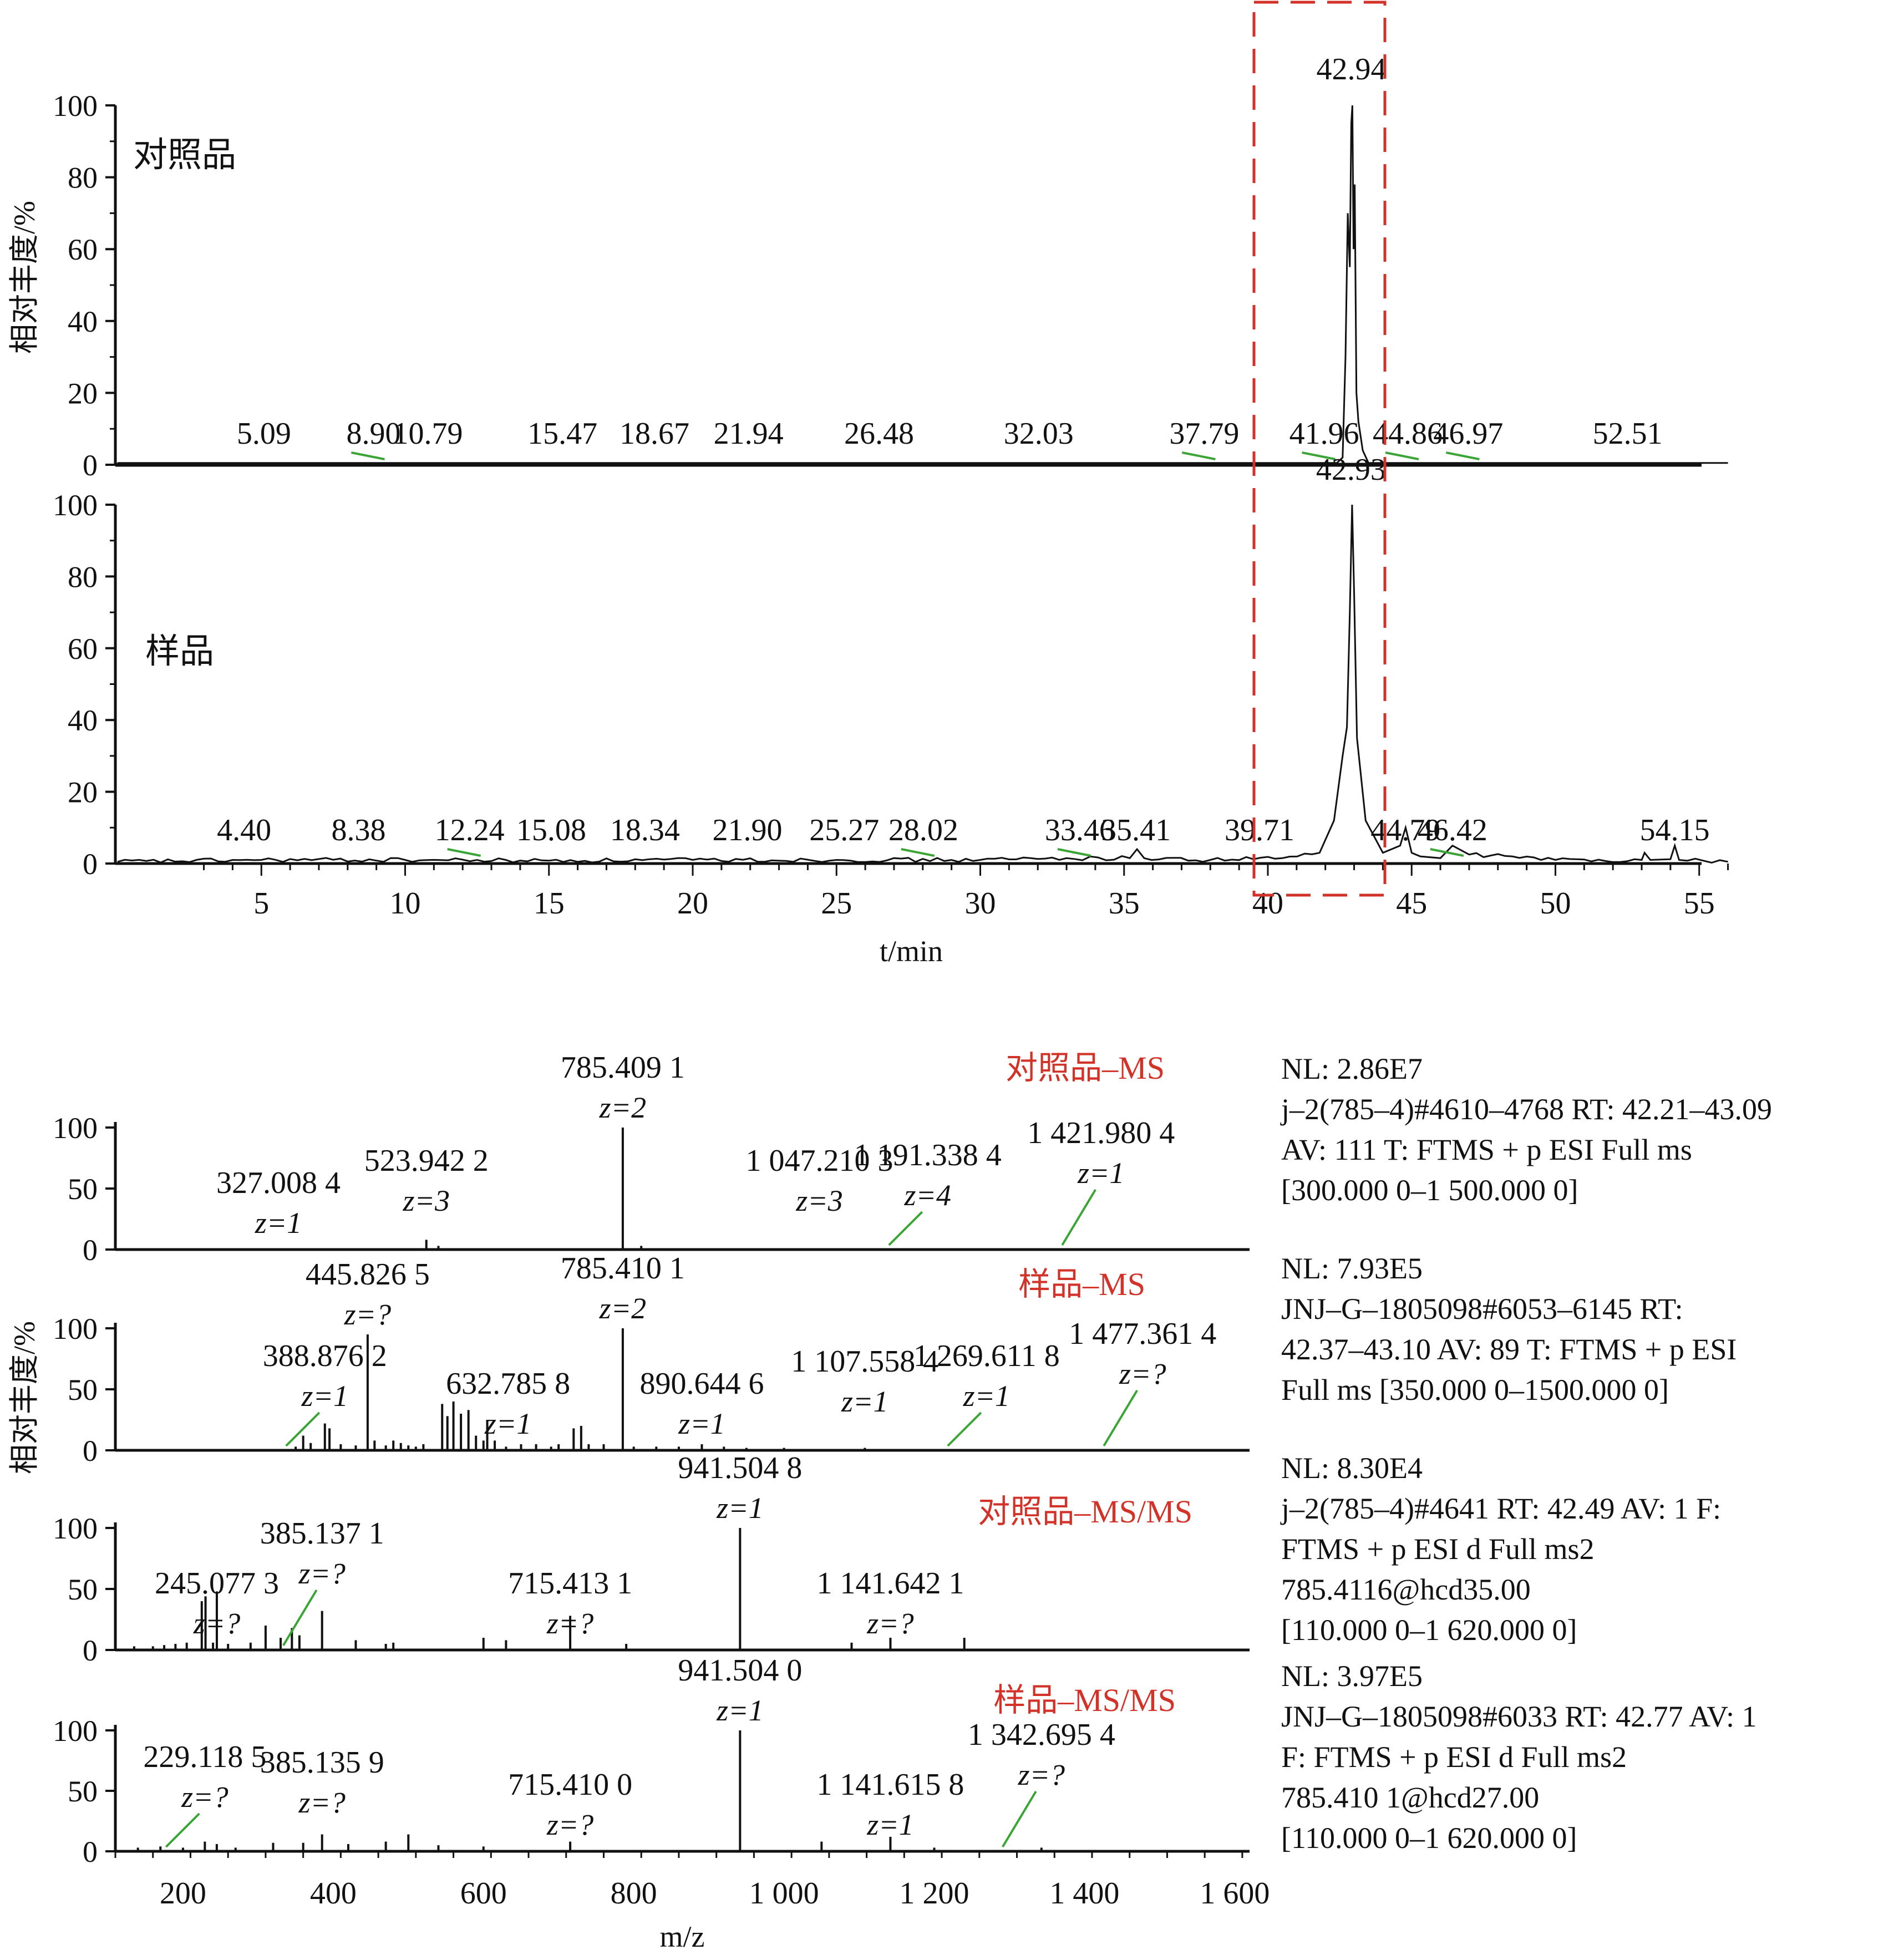 Image resolution: width=1899 pixels, height=1960 pixels. What do you see at coordinates (1468, 434) in the screenshot?
I see `rt-label: 46.97` at bounding box center [1468, 434].